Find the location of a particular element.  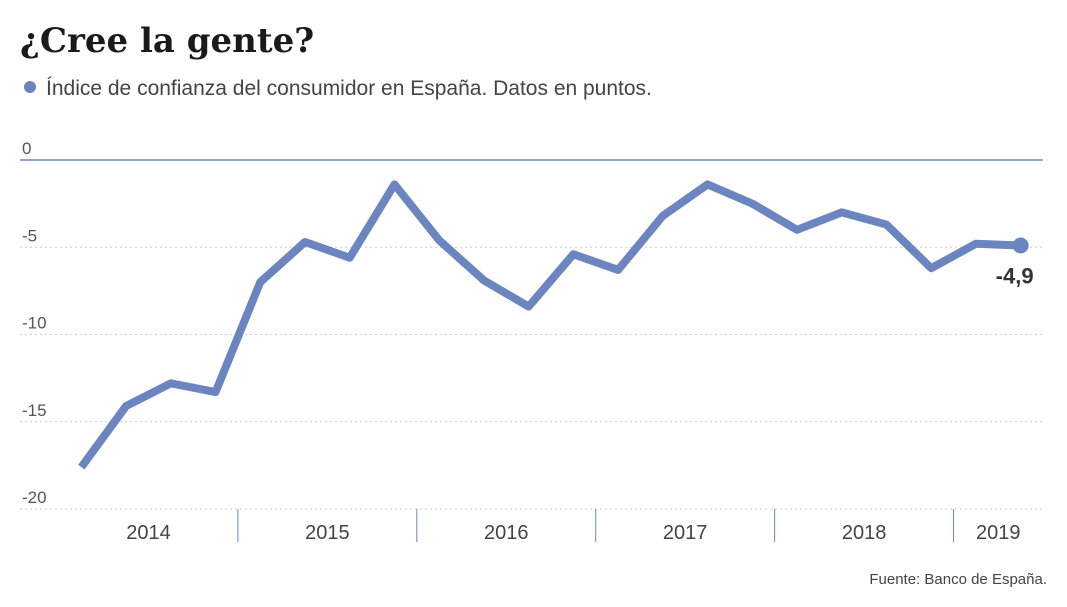

source: Fuente: Banco de España. is located at coordinates (958, 579).